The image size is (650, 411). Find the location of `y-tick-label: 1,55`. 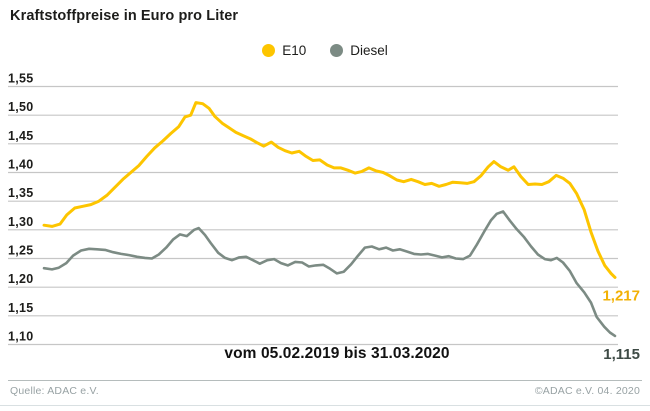

y-tick-label: 1,55 is located at coordinates (21, 79).